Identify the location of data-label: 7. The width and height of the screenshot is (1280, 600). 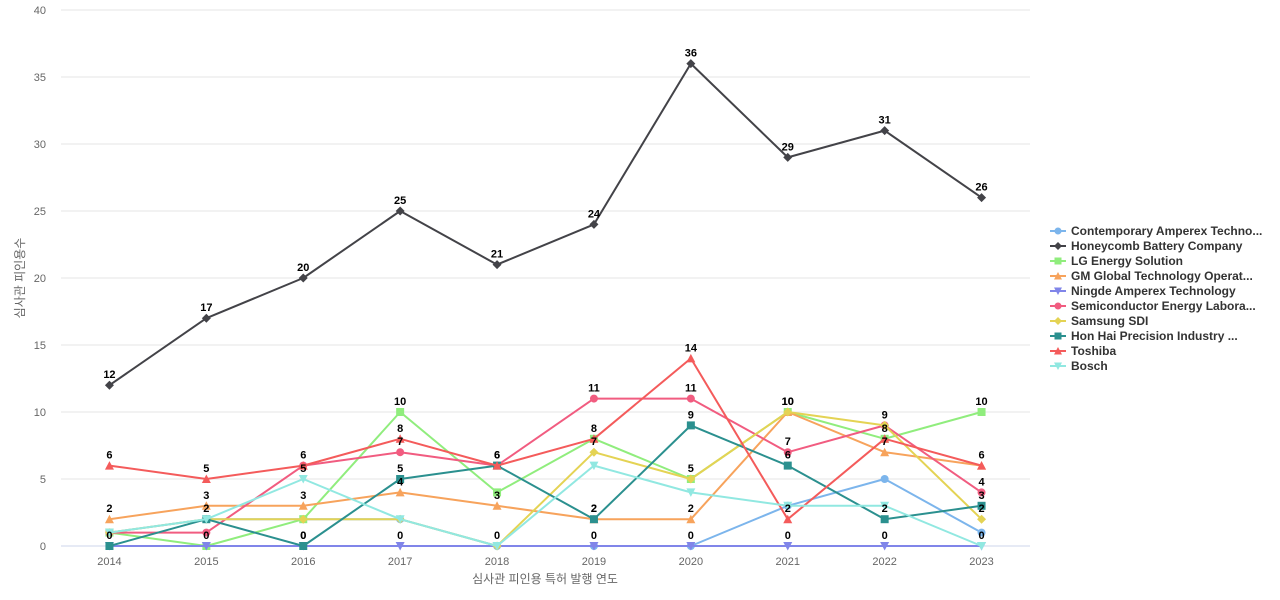
(400, 442).